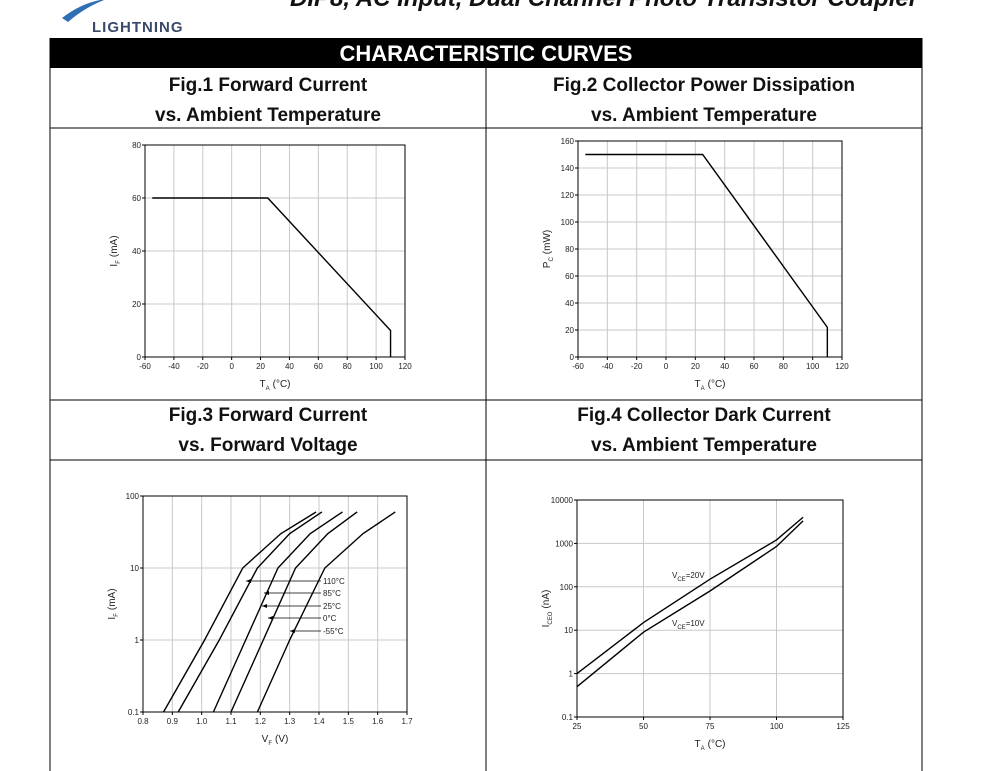 This screenshot has height=771, width=992. What do you see at coordinates (547, 609) in the screenshot?
I see `y-axis-label: ICEO (nA)` at bounding box center [547, 609].